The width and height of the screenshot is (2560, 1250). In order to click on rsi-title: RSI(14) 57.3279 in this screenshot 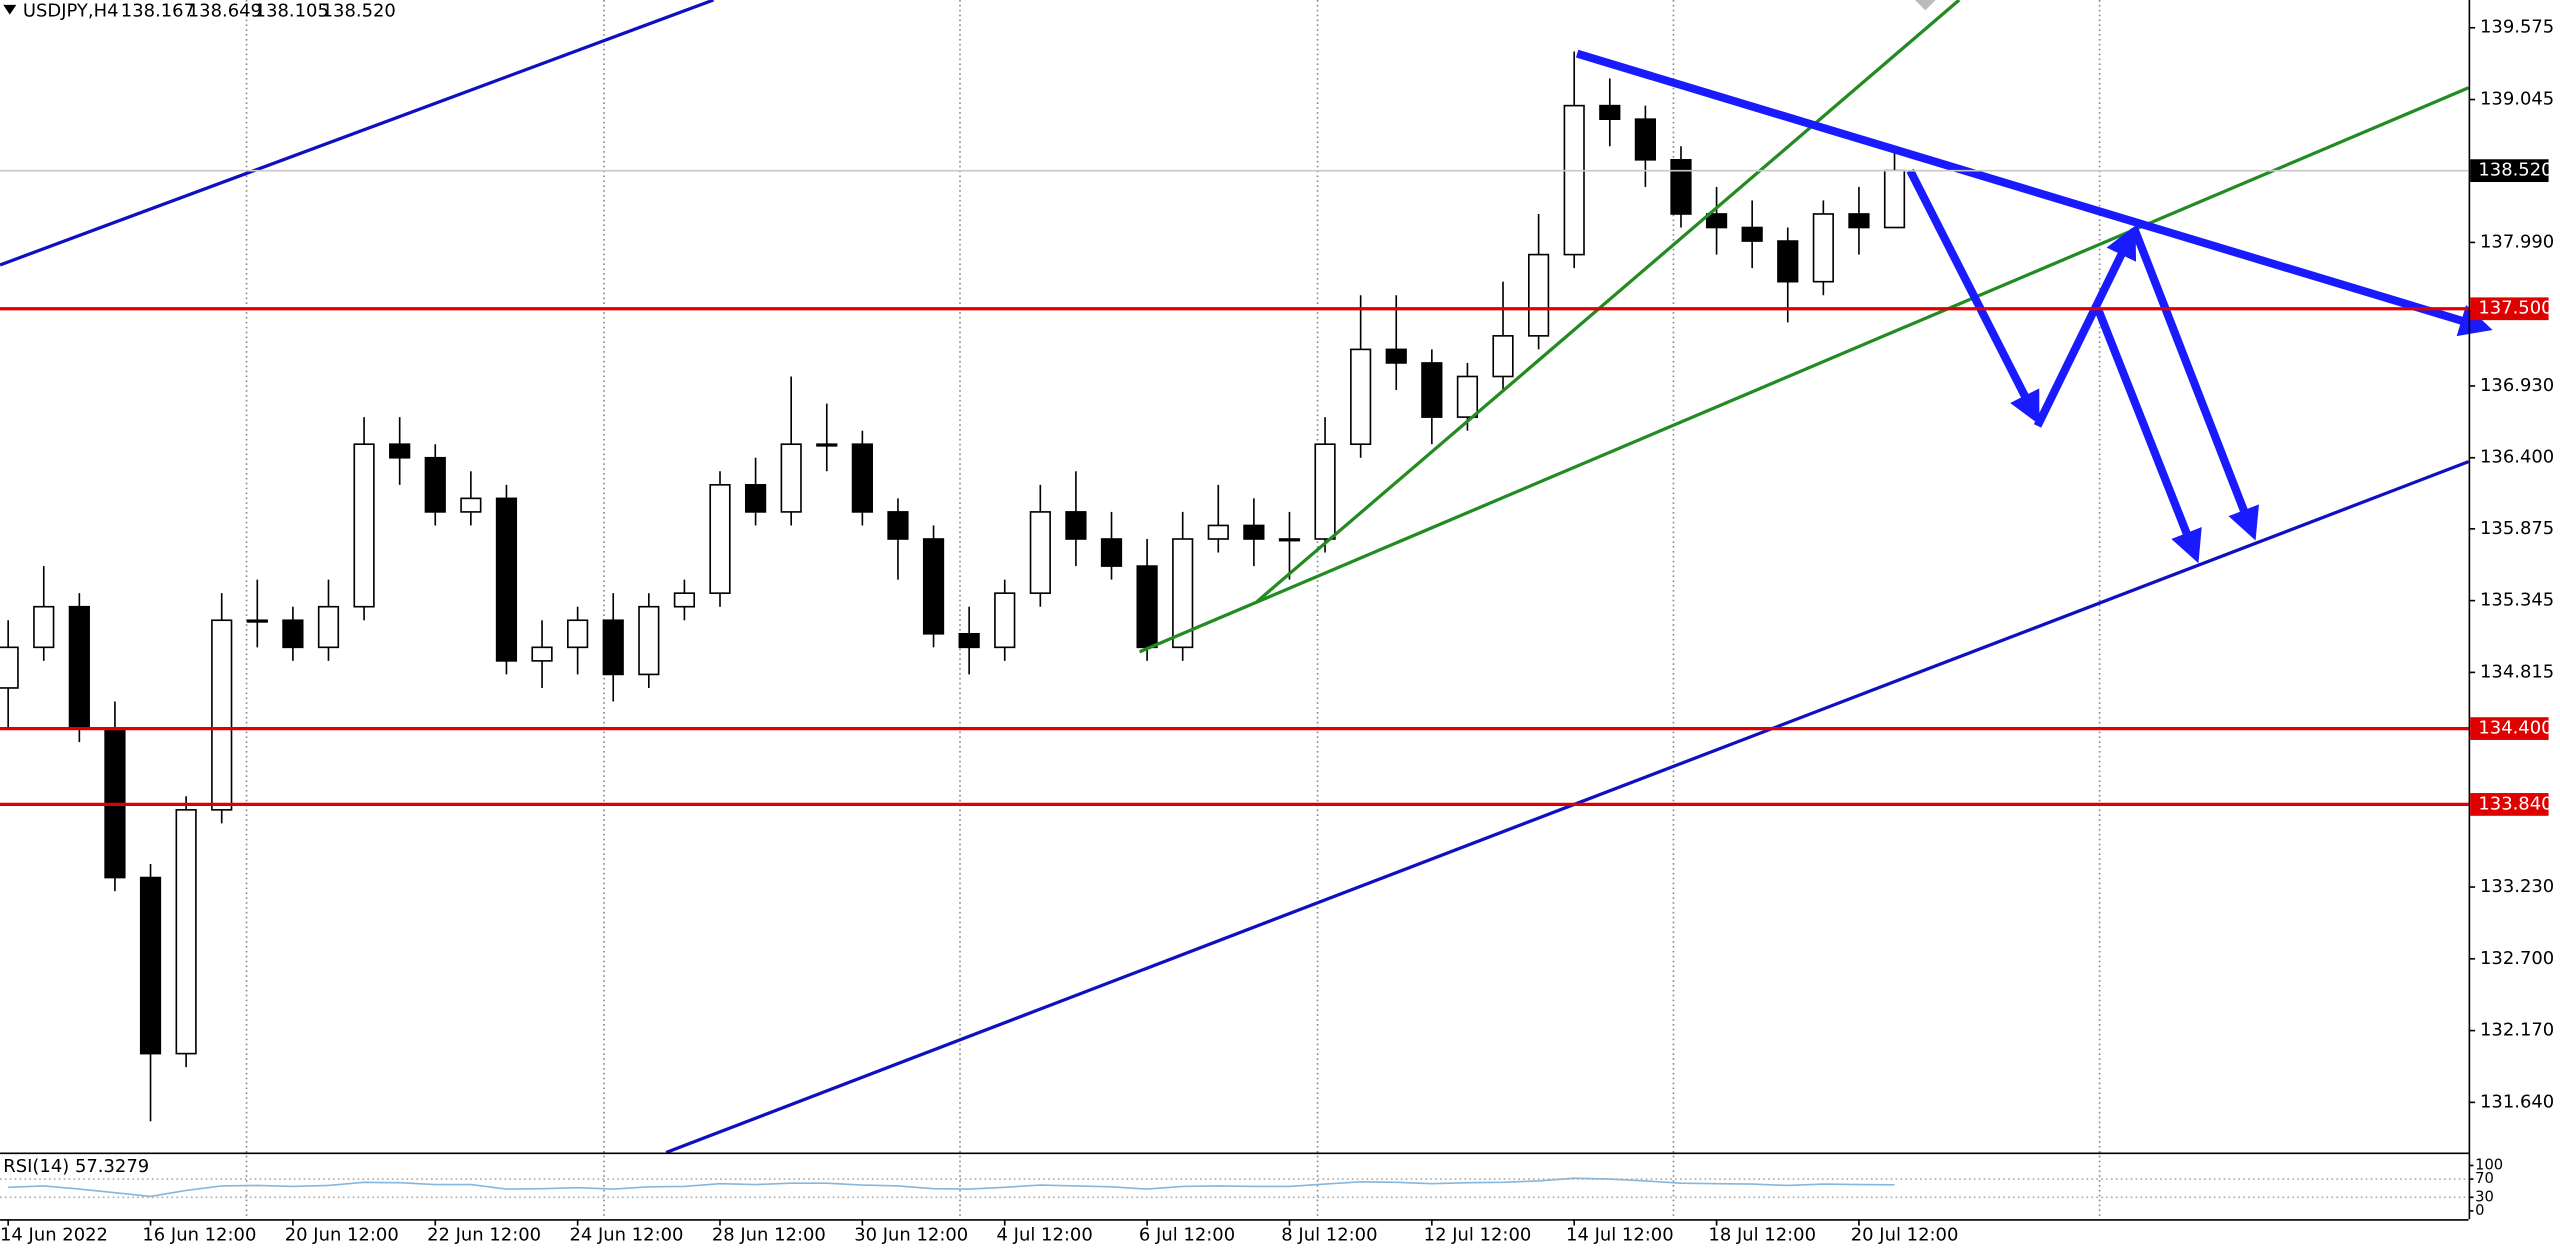, I will do `click(76, 1166)`.